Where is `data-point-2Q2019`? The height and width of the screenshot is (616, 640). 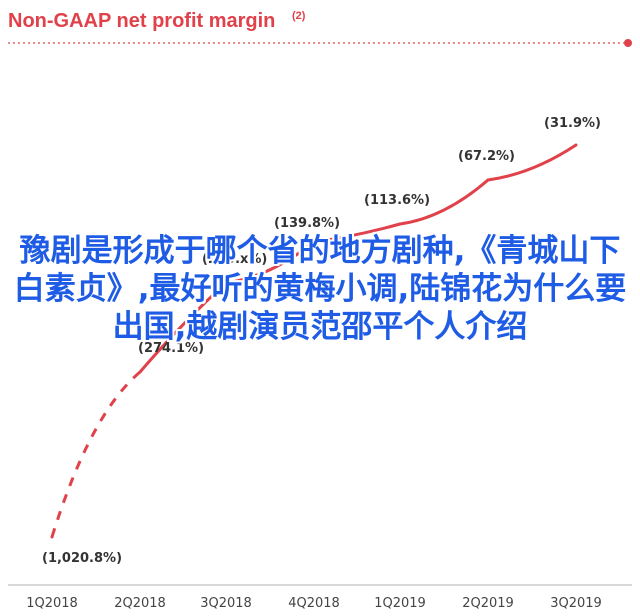
data-point-2Q2019 is located at coordinates (488, 180).